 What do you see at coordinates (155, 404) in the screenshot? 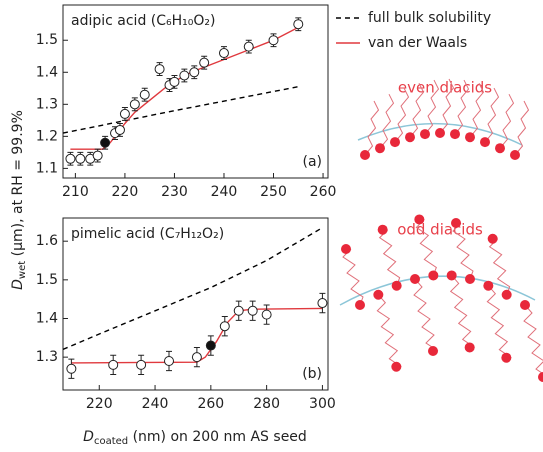
I see `x-tick-label: 240` at bounding box center [155, 404].